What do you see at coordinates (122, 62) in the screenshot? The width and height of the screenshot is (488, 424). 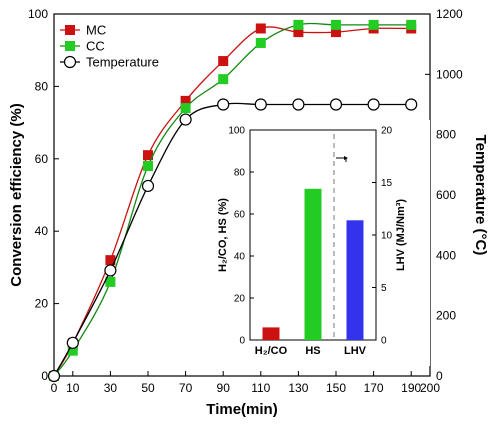 I see `legend-label-temperature: Temperature` at bounding box center [122, 62].